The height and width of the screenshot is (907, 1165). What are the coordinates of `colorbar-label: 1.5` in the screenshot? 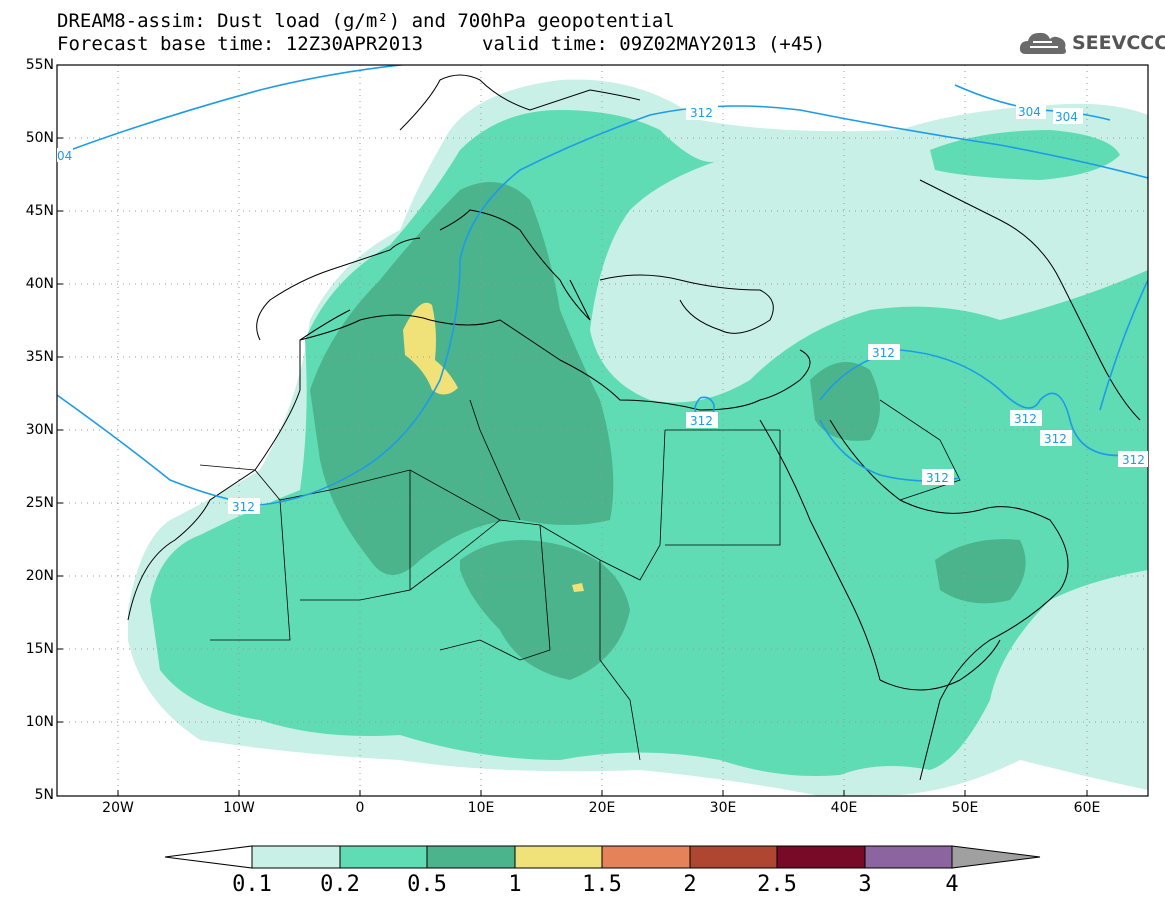 It's located at (602, 884).